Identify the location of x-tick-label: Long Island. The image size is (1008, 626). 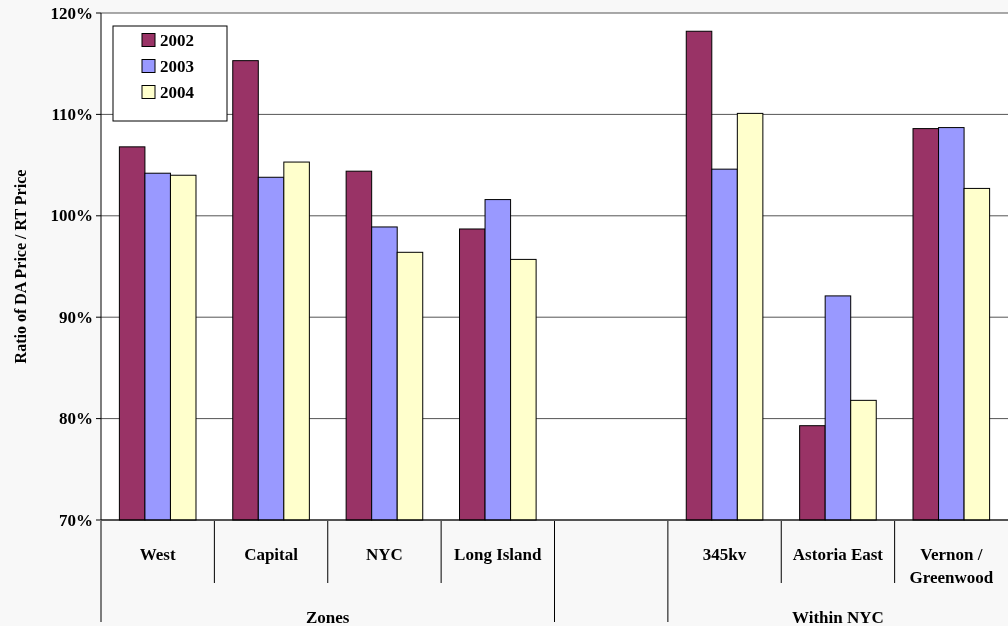
(498, 554).